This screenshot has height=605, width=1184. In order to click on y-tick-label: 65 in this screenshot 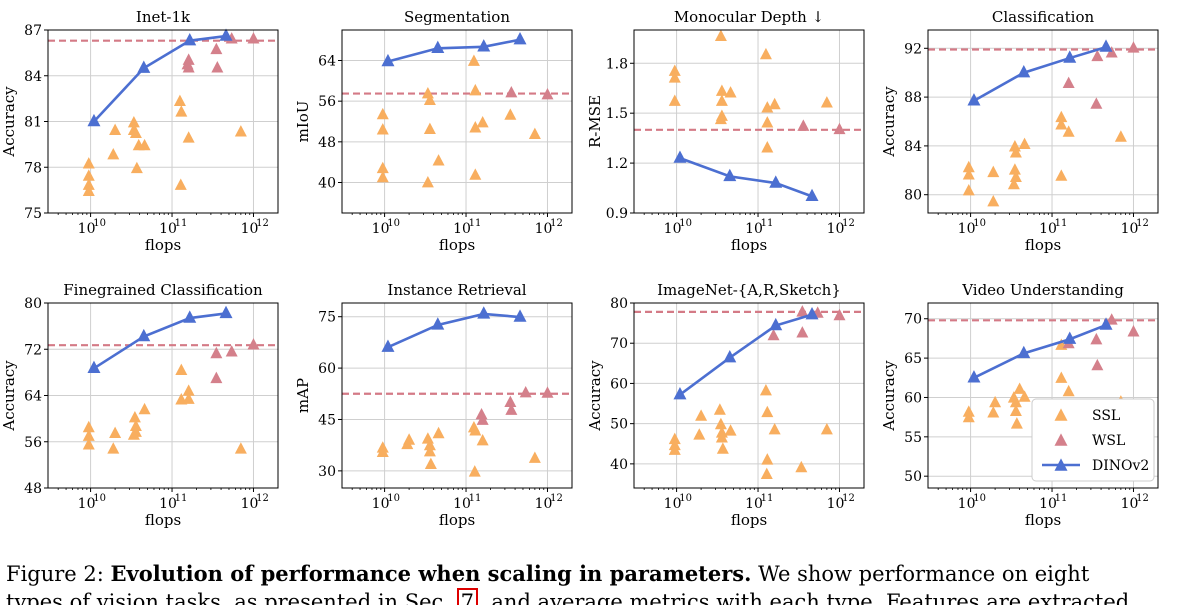, I will do `click(913, 359)`.